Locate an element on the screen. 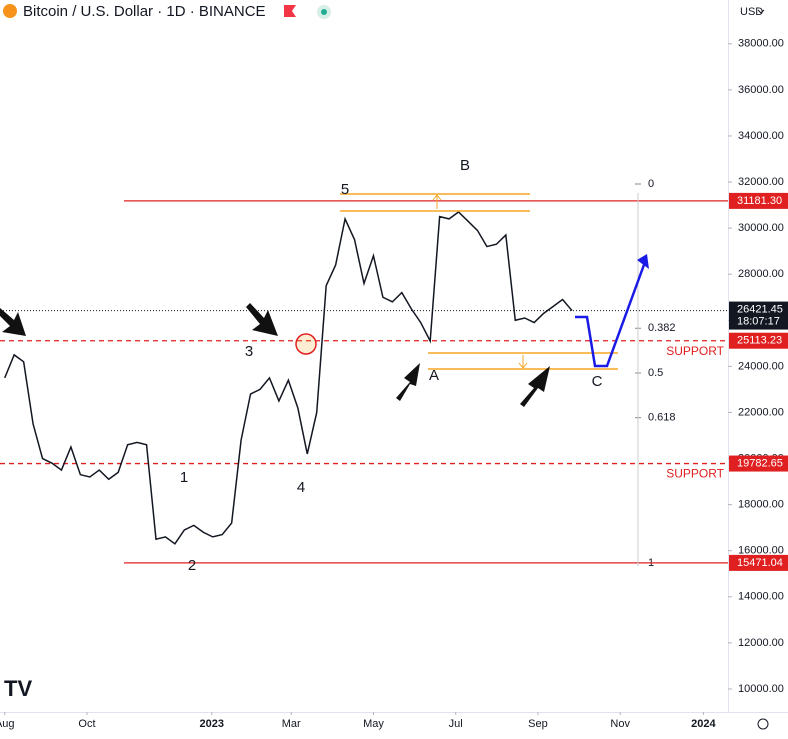 The height and width of the screenshot is (739, 788). highlight-circle is located at coordinates (306, 344).